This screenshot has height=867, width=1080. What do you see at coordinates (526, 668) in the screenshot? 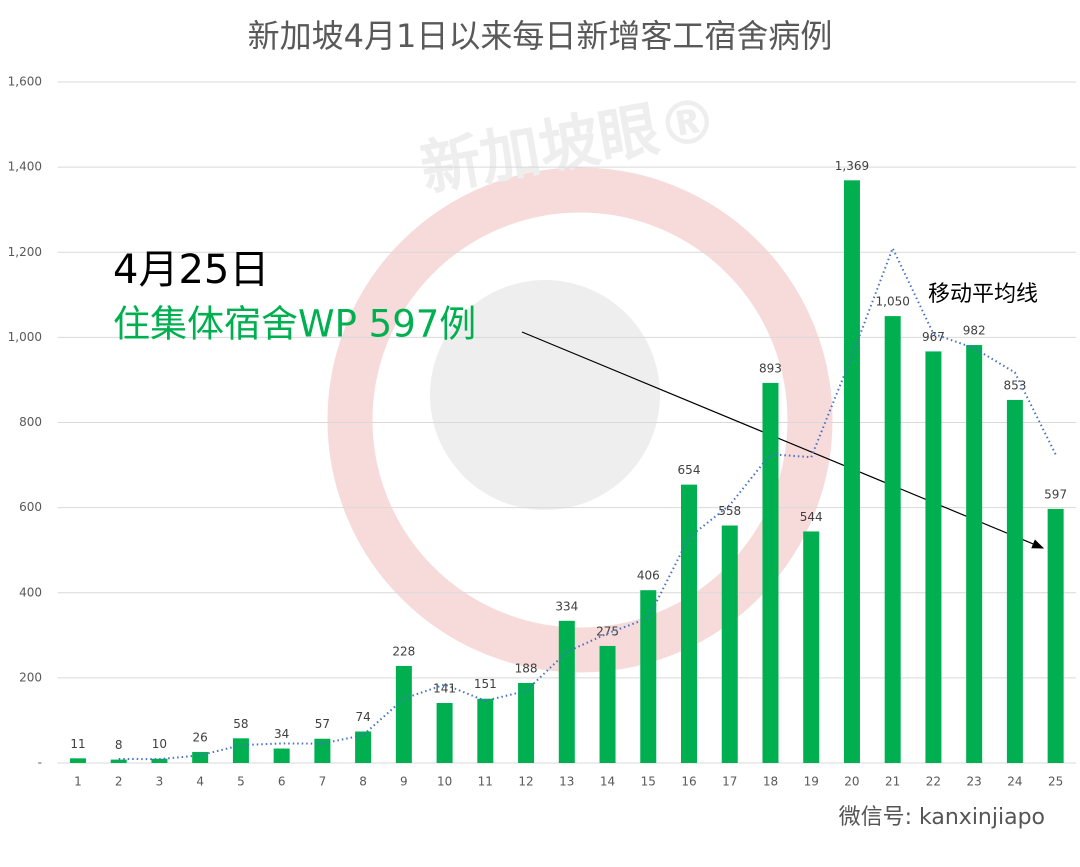
I see `data-label: 188` at bounding box center [526, 668].